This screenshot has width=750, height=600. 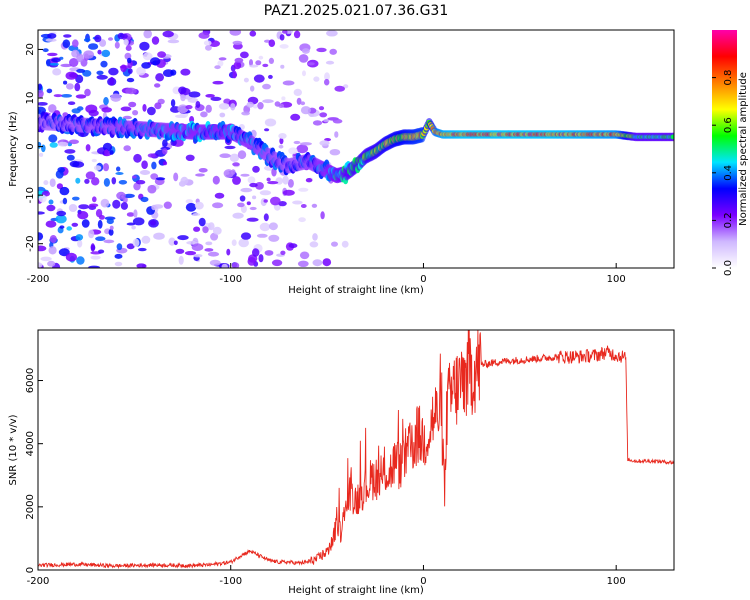 What do you see at coordinates (326, 274) in the screenshot?
I see `spectrogram-x-ticks: -200 -100 0 100` at bounding box center [326, 274].